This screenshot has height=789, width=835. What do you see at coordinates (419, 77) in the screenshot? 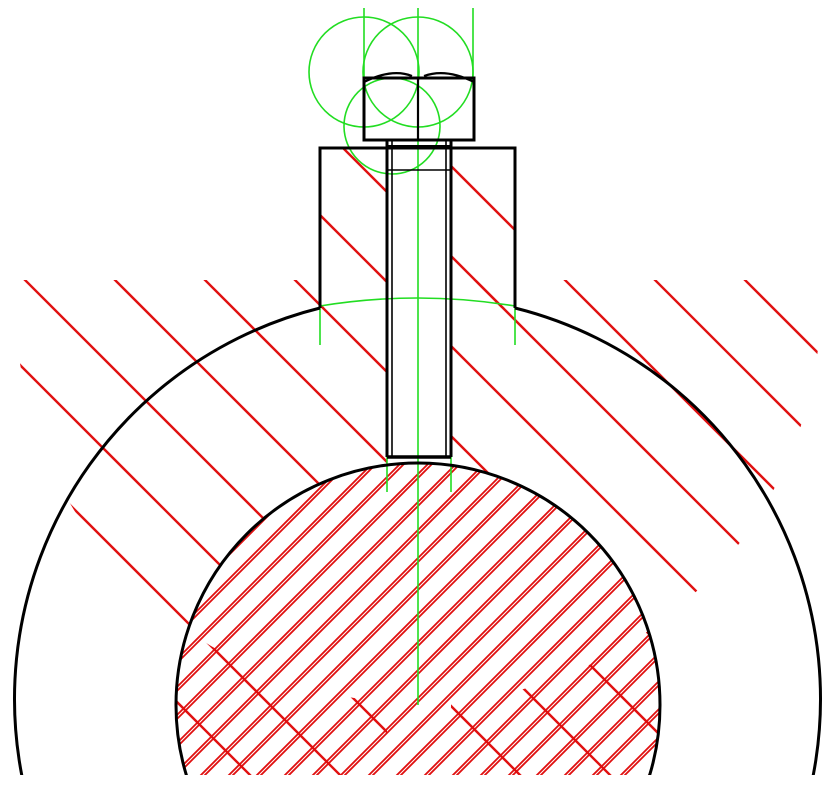
I see `hex-head-chamfer` at bounding box center [419, 77].